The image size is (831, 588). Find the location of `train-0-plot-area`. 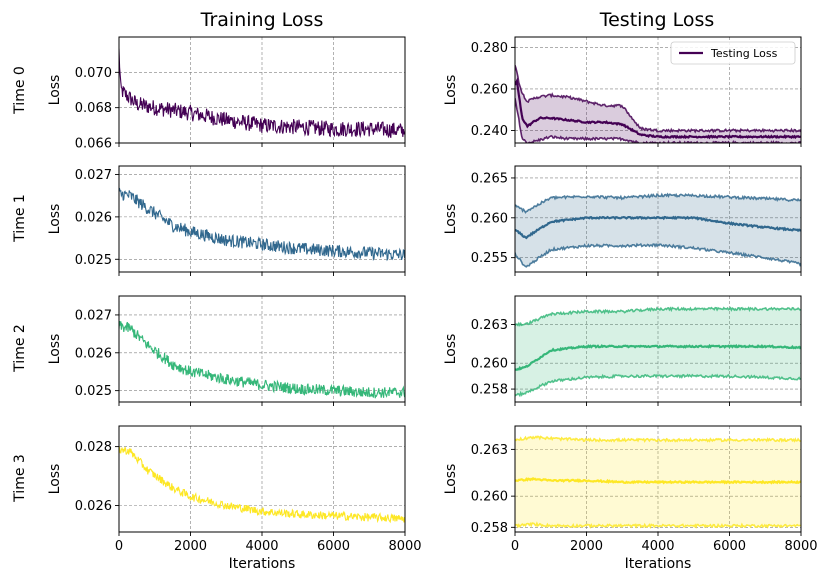

train-0-plot-area is located at coordinates (262, 93).